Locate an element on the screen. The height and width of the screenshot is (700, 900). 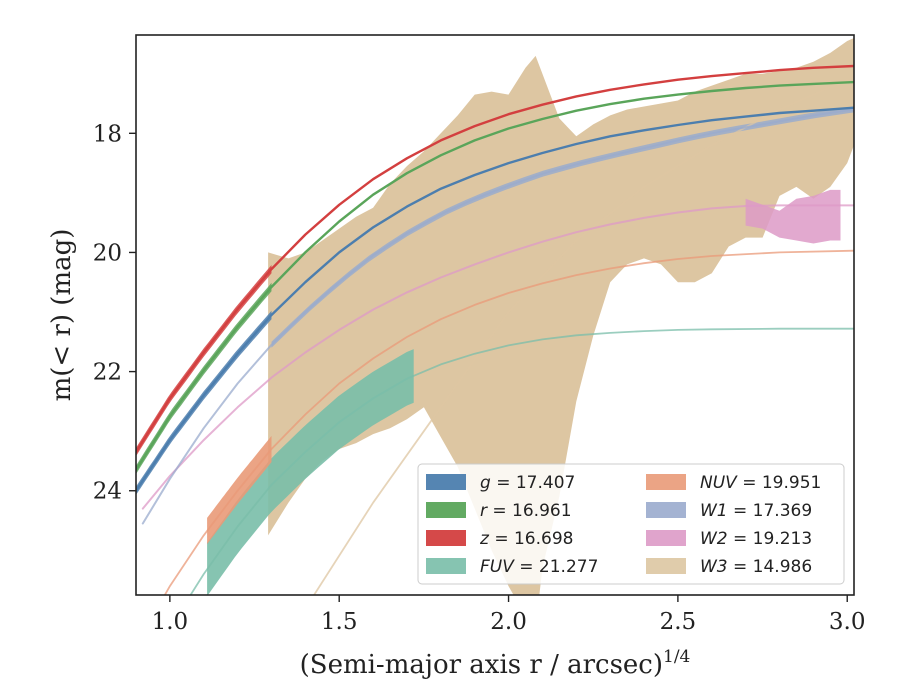
x-tick-label: 2.5 is located at coordinates (678, 622).